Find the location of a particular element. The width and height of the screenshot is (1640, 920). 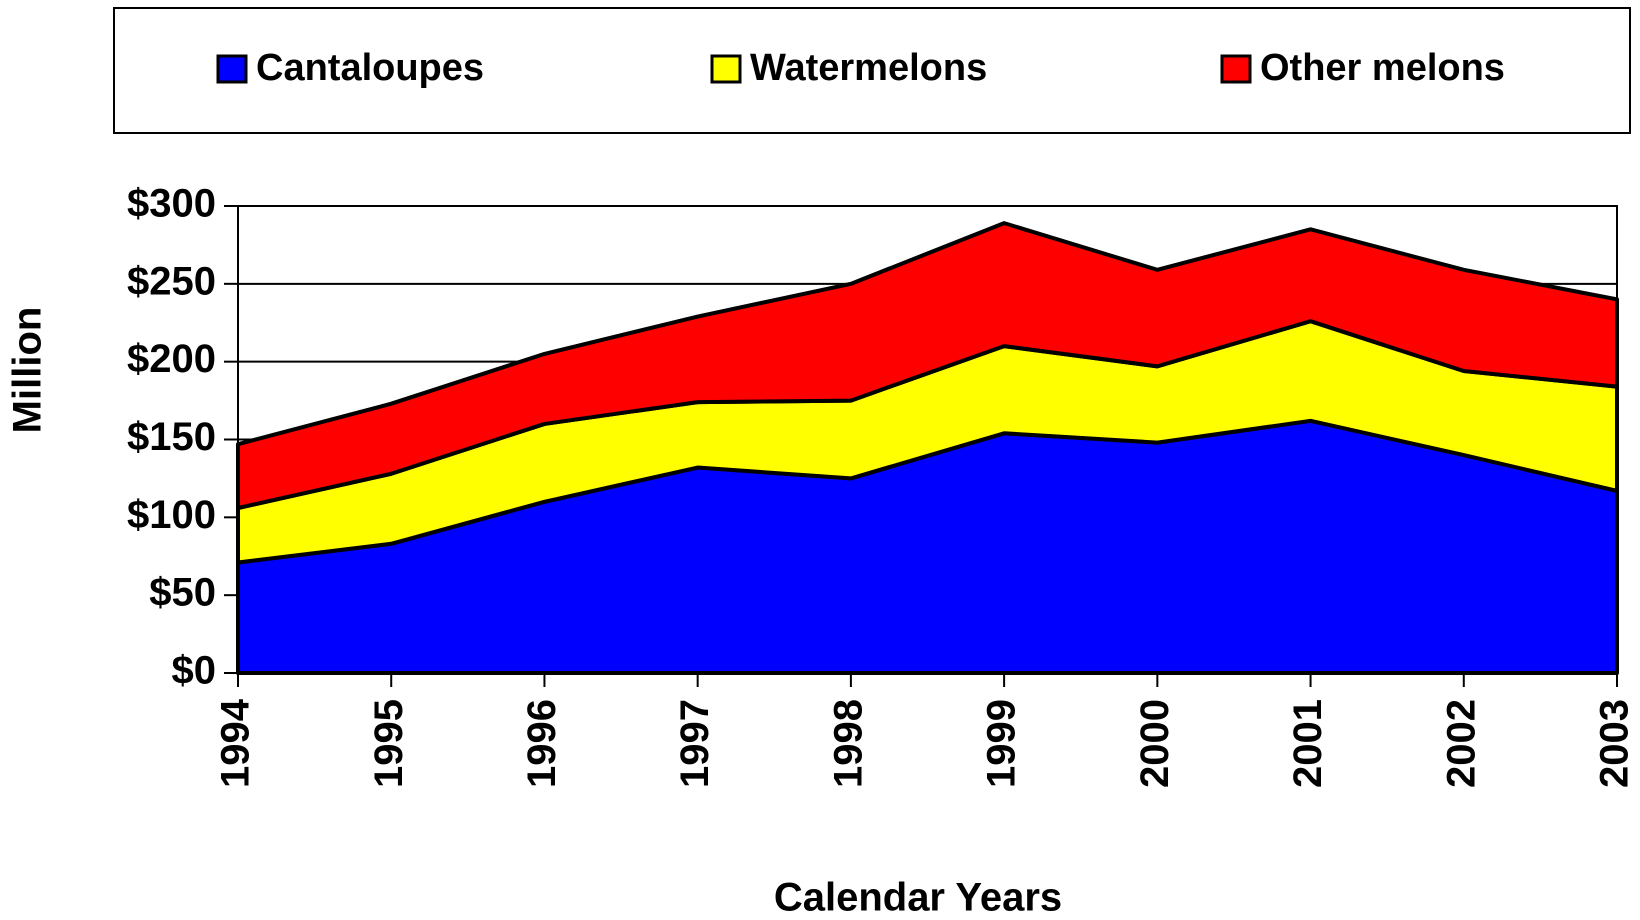

legend-box is located at coordinates (872, 70).